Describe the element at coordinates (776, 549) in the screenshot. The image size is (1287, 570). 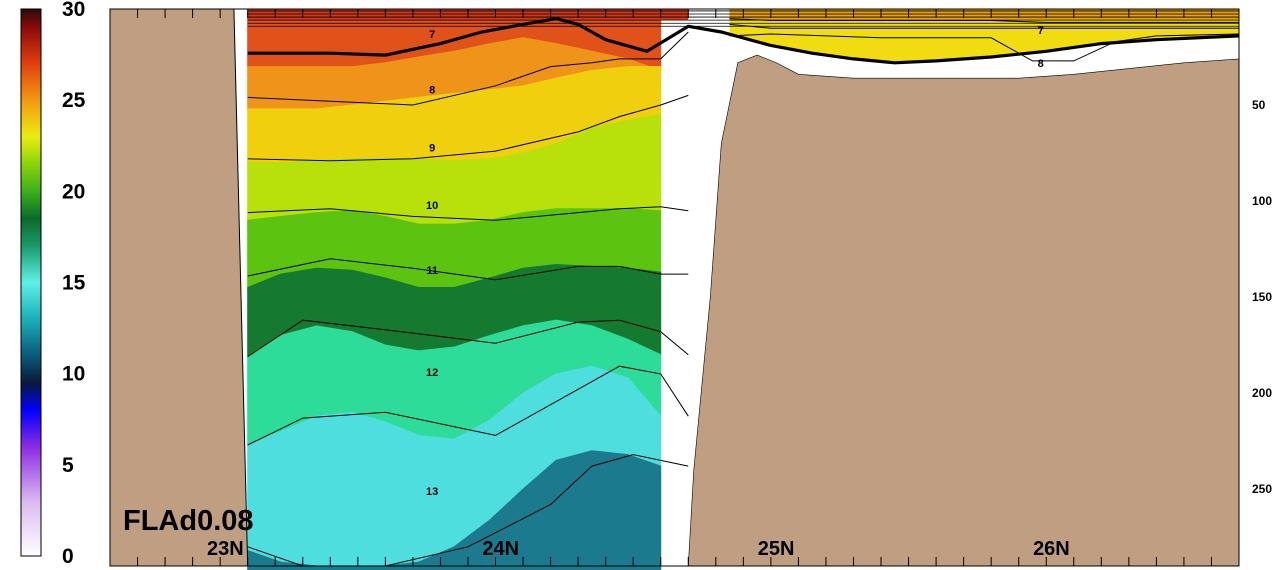
I see `latitude-label: 25N` at that location.